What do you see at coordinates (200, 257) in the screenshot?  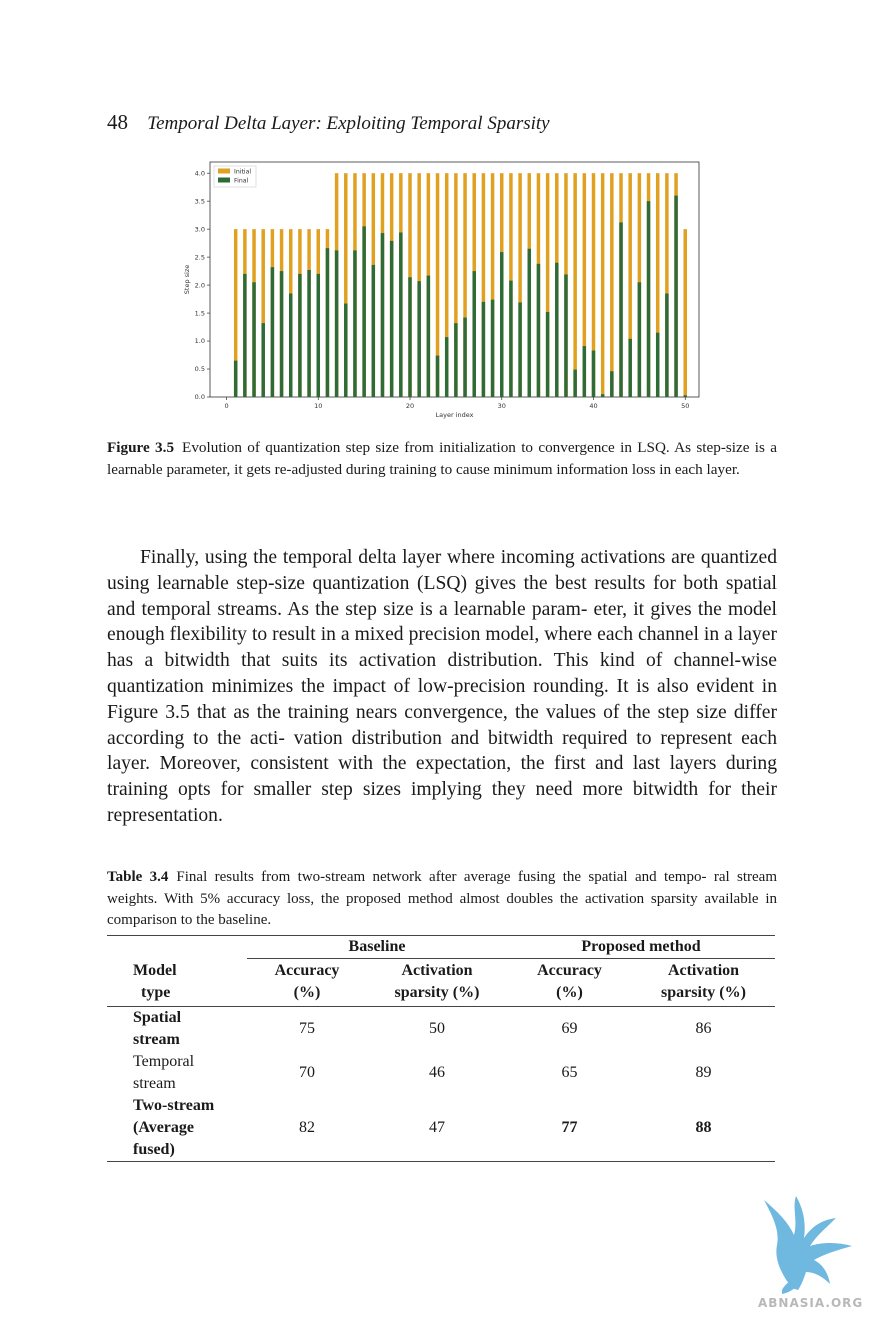 I see `y-tick-label: 2.5` at bounding box center [200, 257].